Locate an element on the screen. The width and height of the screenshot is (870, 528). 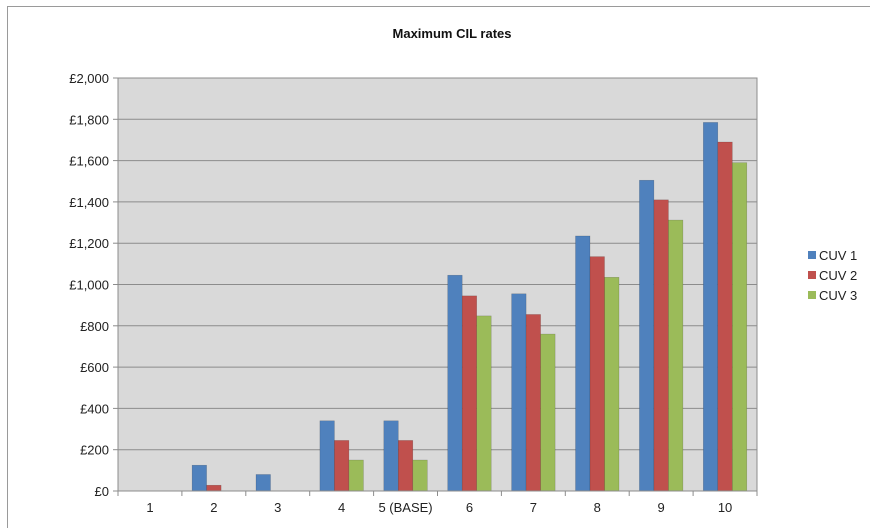
x-tick-label: 6 is located at coordinates (469, 507).